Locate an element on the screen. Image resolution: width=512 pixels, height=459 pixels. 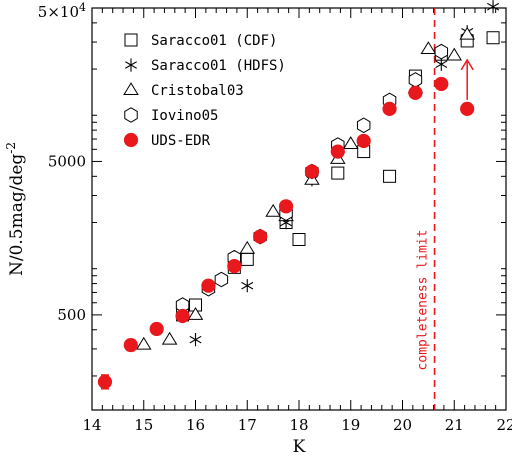
x-tick-label: 20 is located at coordinates (402, 425).